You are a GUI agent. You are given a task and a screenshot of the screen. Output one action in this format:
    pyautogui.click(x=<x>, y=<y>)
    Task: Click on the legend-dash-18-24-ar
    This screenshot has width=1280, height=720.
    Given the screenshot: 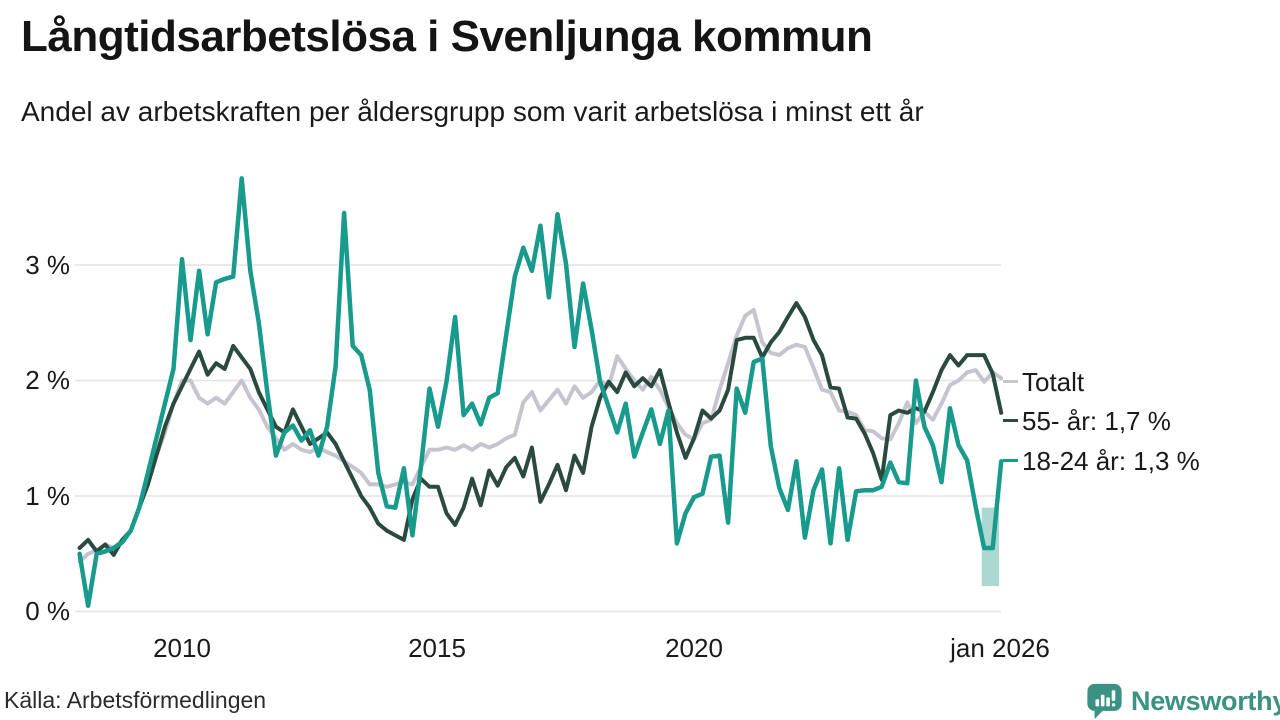 What is the action you would take?
    pyautogui.click(x=1010, y=460)
    